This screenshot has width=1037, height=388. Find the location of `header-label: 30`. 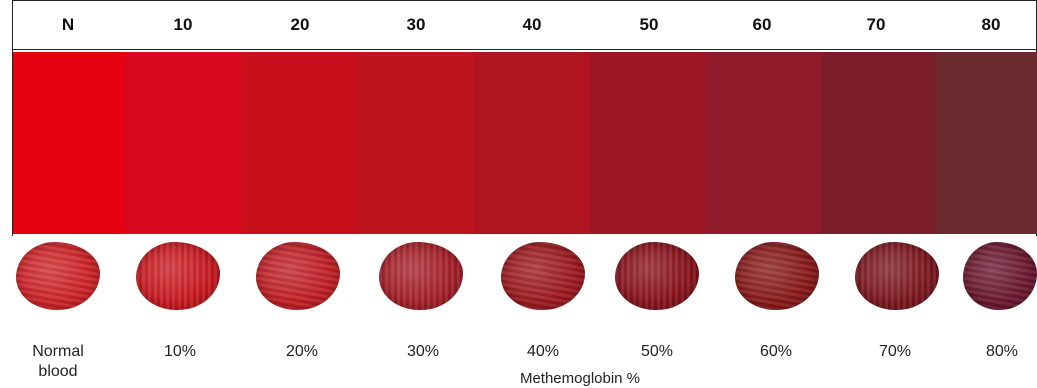

header-label: 30 is located at coordinates (416, 24).